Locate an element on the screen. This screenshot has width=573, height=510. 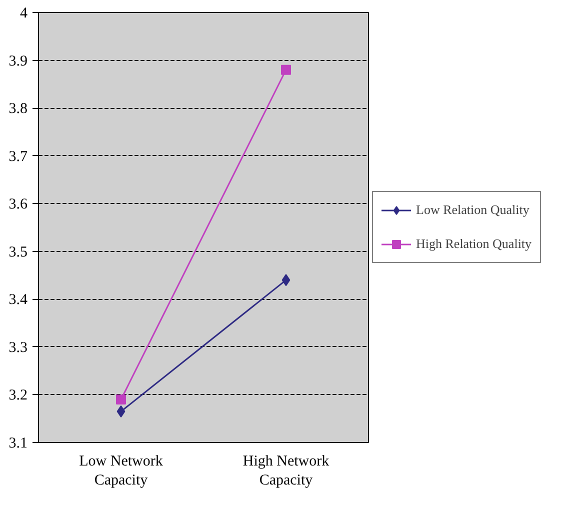
x-tick-label: High Network Capacity is located at coordinates (286, 471).